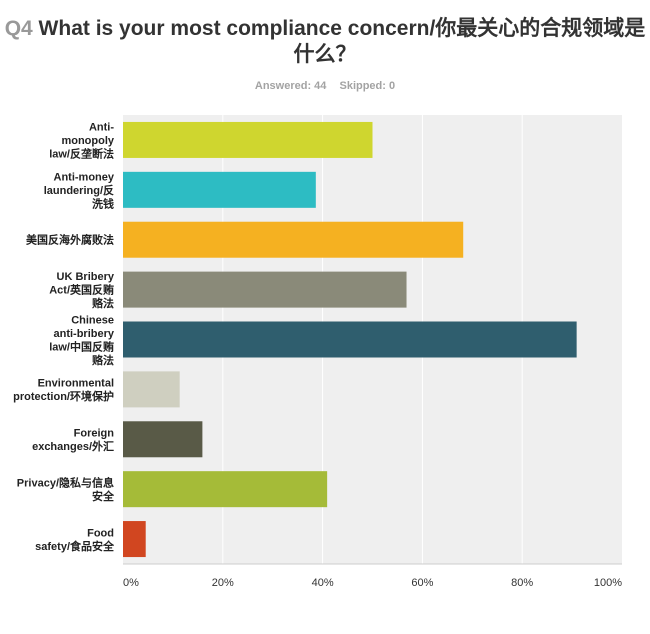  What do you see at coordinates (18, 28) in the screenshot?
I see `question-number: Q4` at bounding box center [18, 28].